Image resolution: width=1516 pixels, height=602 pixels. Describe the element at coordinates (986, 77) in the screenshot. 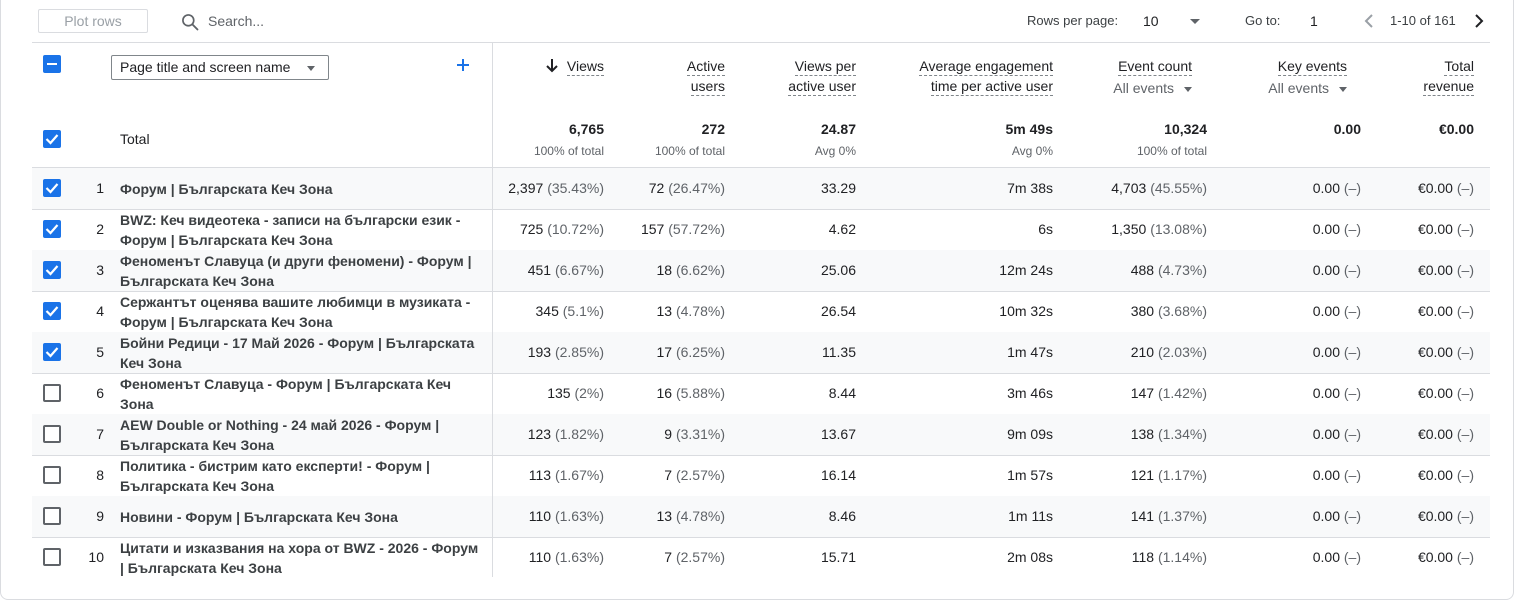

I see `col-avg-engagement-header: Average engagement time per active user` at that location.